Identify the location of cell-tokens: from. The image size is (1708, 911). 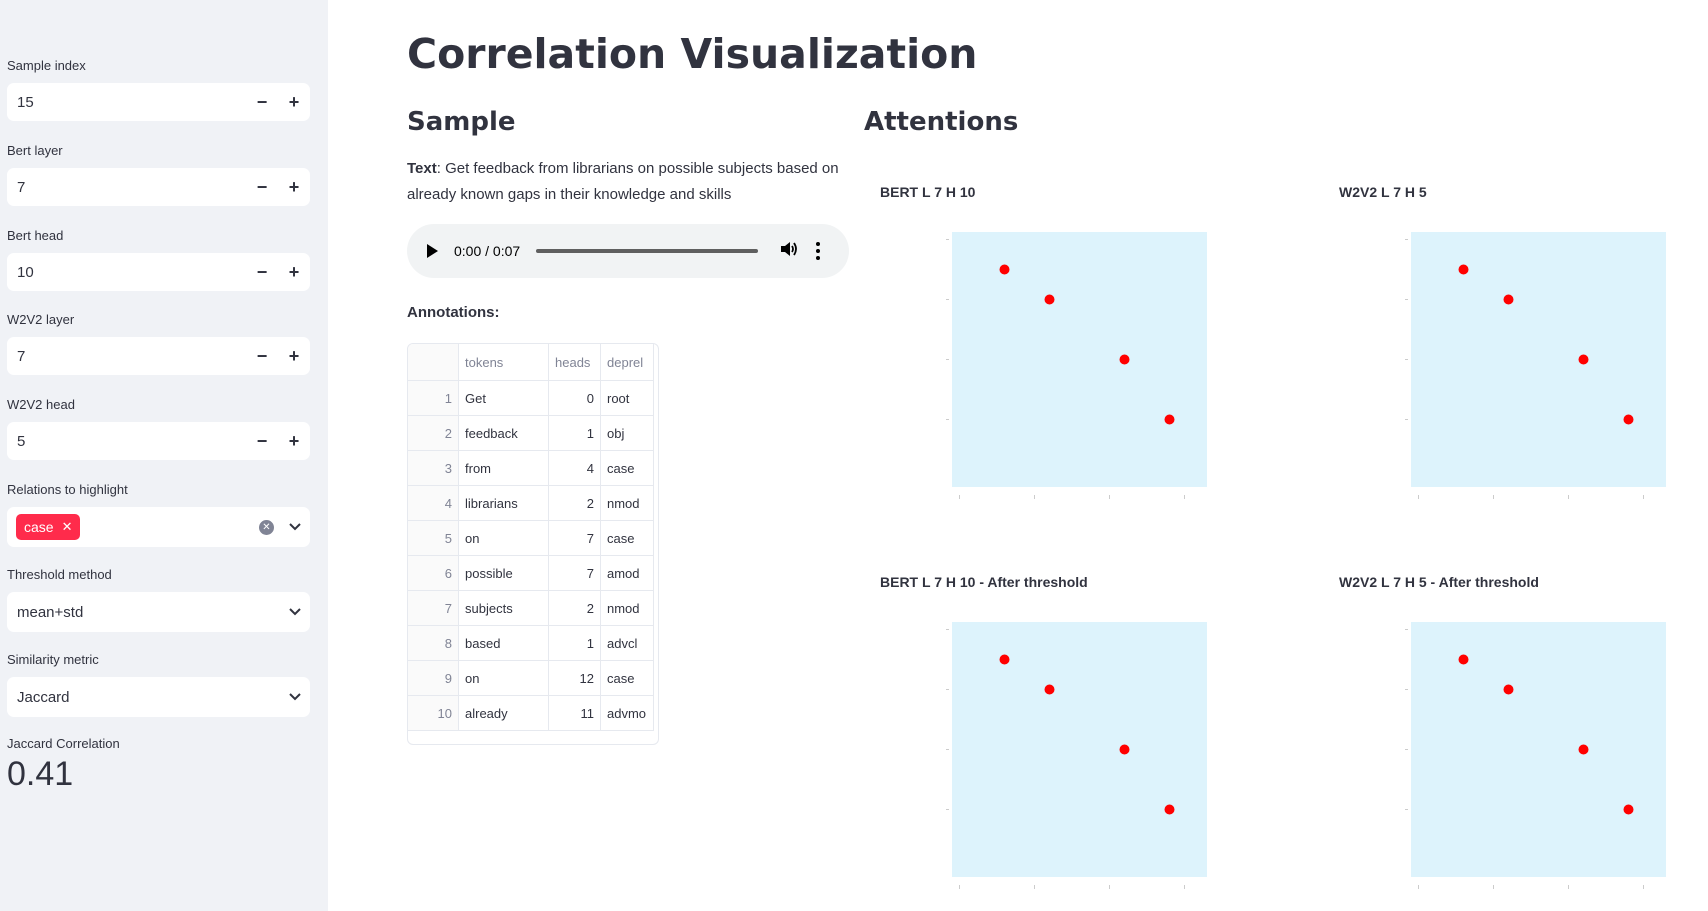
(503, 468).